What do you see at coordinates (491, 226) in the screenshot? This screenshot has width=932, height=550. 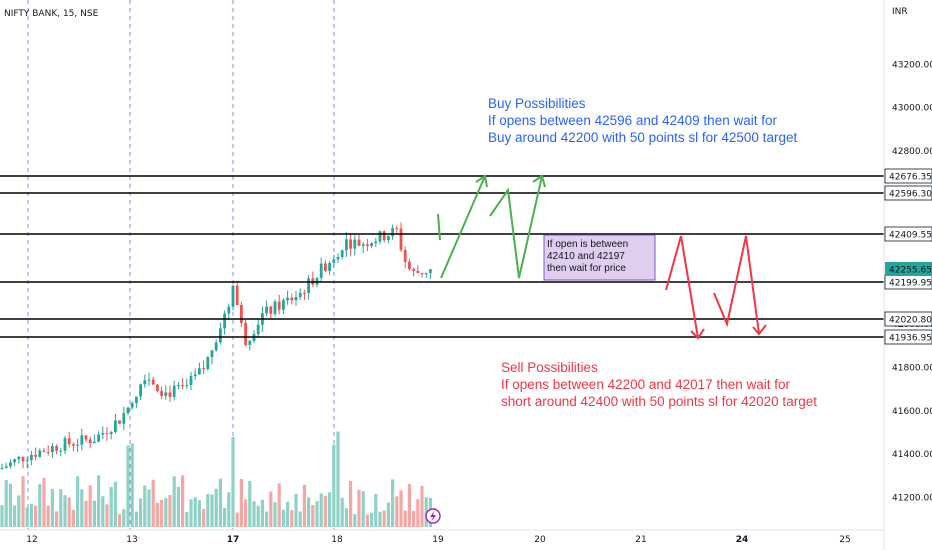 I see `buy-zigzag-arrow` at bounding box center [491, 226].